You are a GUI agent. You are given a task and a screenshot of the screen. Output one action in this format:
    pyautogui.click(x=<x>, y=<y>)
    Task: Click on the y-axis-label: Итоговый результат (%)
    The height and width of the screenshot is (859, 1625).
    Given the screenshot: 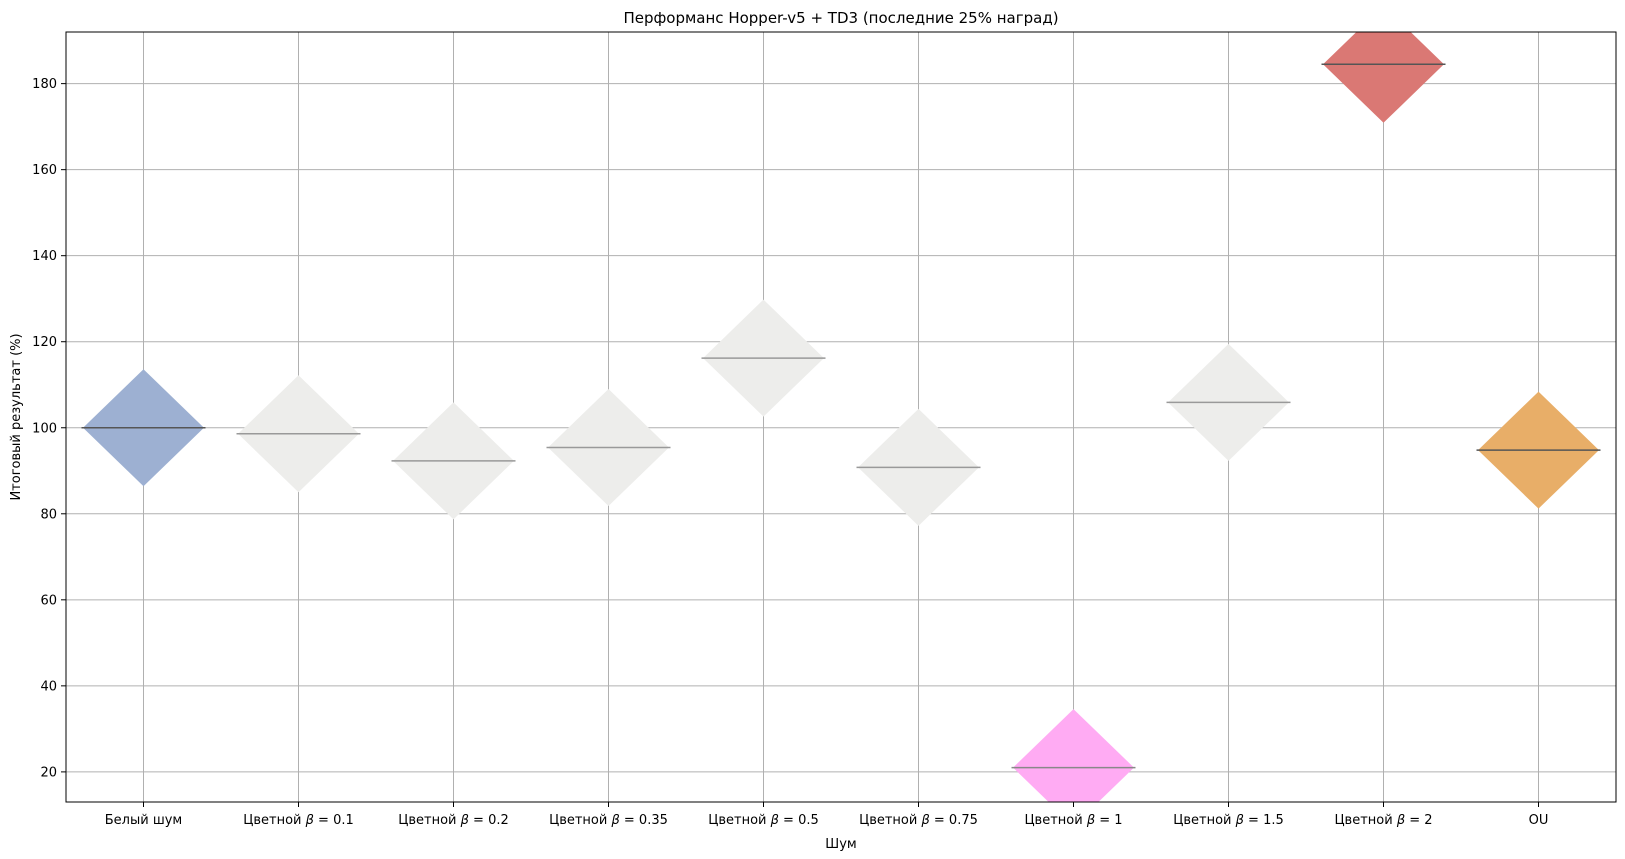 What is the action you would take?
    pyautogui.click(x=16, y=416)
    